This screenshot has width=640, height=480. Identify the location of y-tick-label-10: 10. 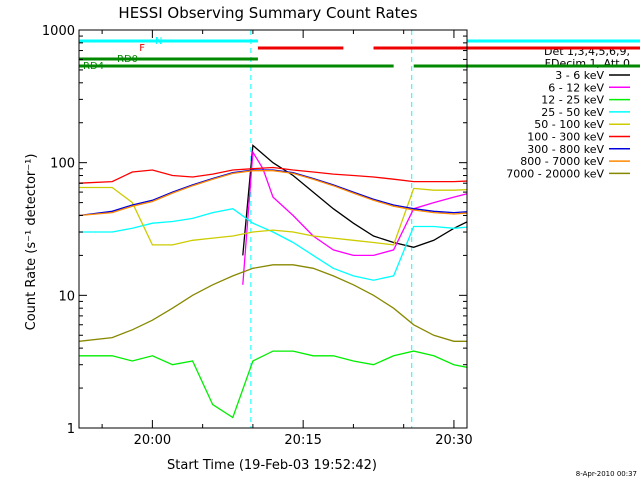
(66, 296).